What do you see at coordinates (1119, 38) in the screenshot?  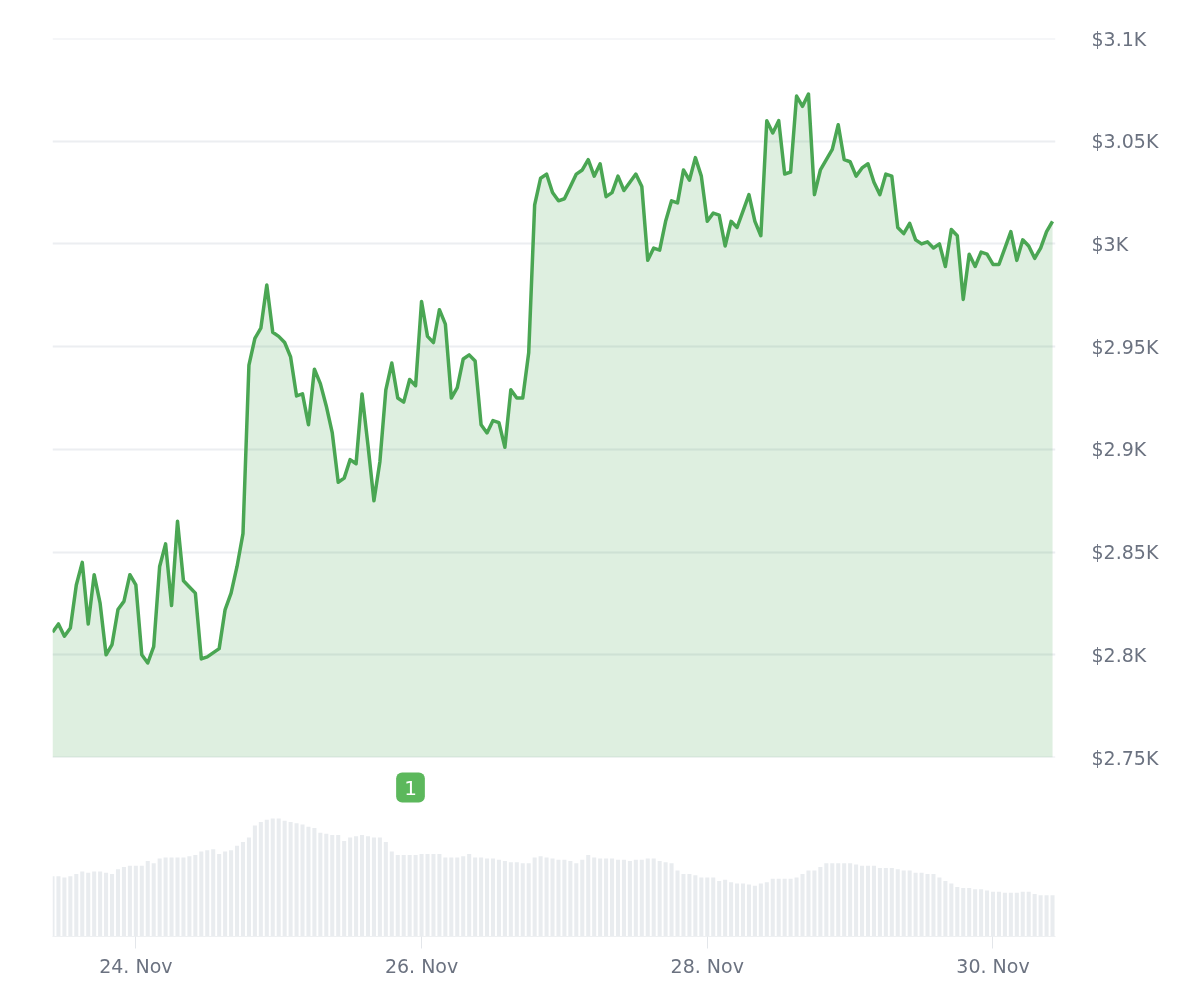 I see `y-tick-label: $3.1K` at bounding box center [1119, 38].